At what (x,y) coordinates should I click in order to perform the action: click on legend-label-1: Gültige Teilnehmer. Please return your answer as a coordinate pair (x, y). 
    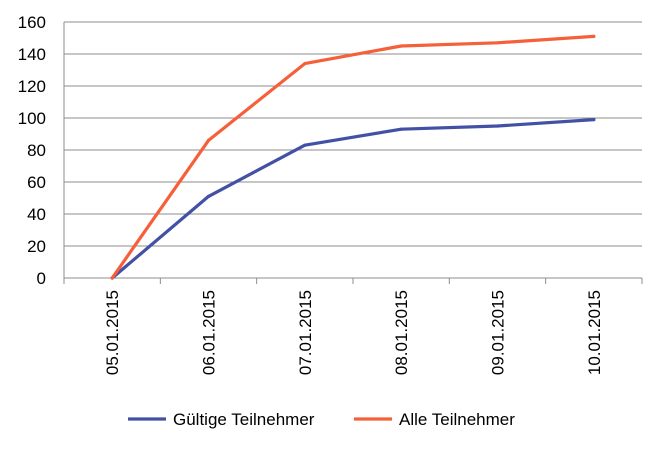
    Looking at the image, I should click on (244, 419).